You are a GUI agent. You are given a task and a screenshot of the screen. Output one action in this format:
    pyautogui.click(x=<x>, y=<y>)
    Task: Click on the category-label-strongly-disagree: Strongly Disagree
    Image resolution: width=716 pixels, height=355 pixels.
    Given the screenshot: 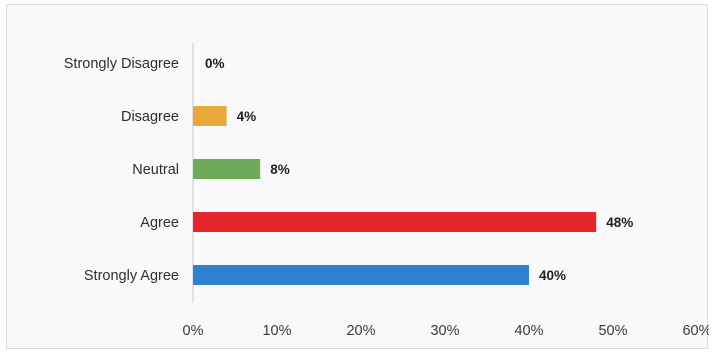 What is the action you would take?
    pyautogui.click(x=121, y=64)
    